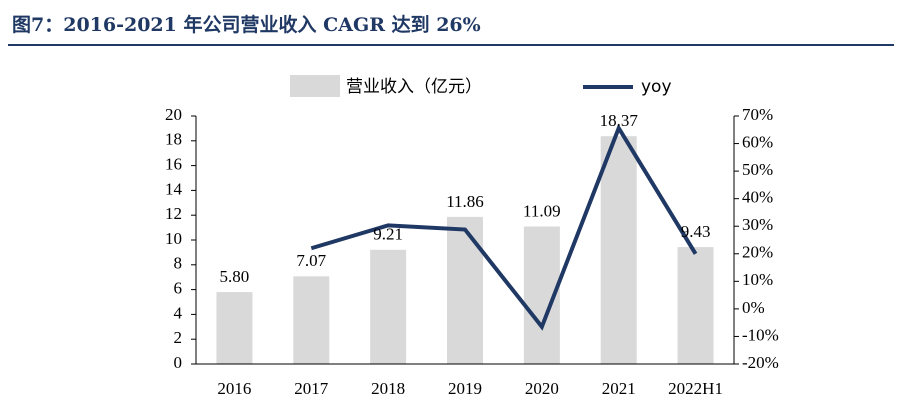 This screenshot has height=413, width=902. What do you see at coordinates (760, 362) in the screenshot?
I see `right-tick-label: -20%` at bounding box center [760, 362].